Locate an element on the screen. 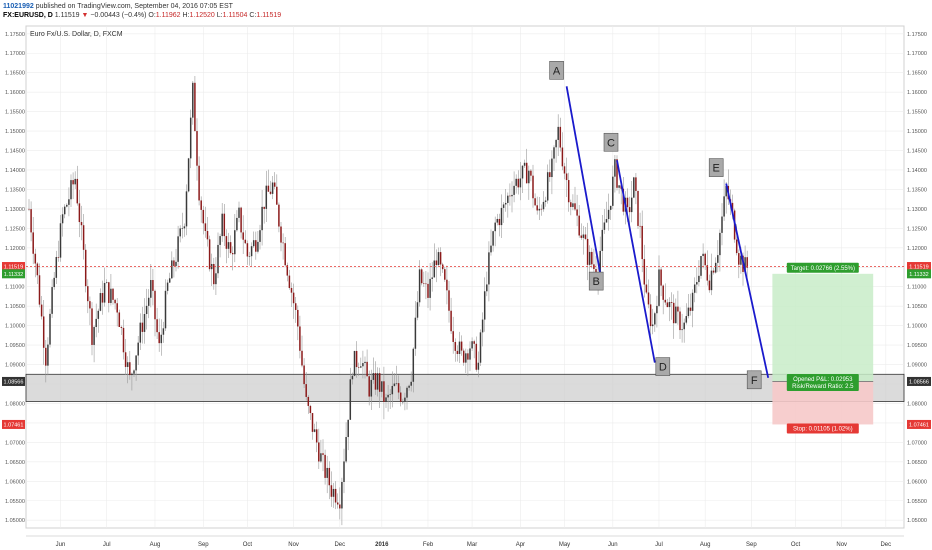 This screenshot has width=932, height=550. entry-price-tag-right-text: 1.08566 is located at coordinates (919, 382).